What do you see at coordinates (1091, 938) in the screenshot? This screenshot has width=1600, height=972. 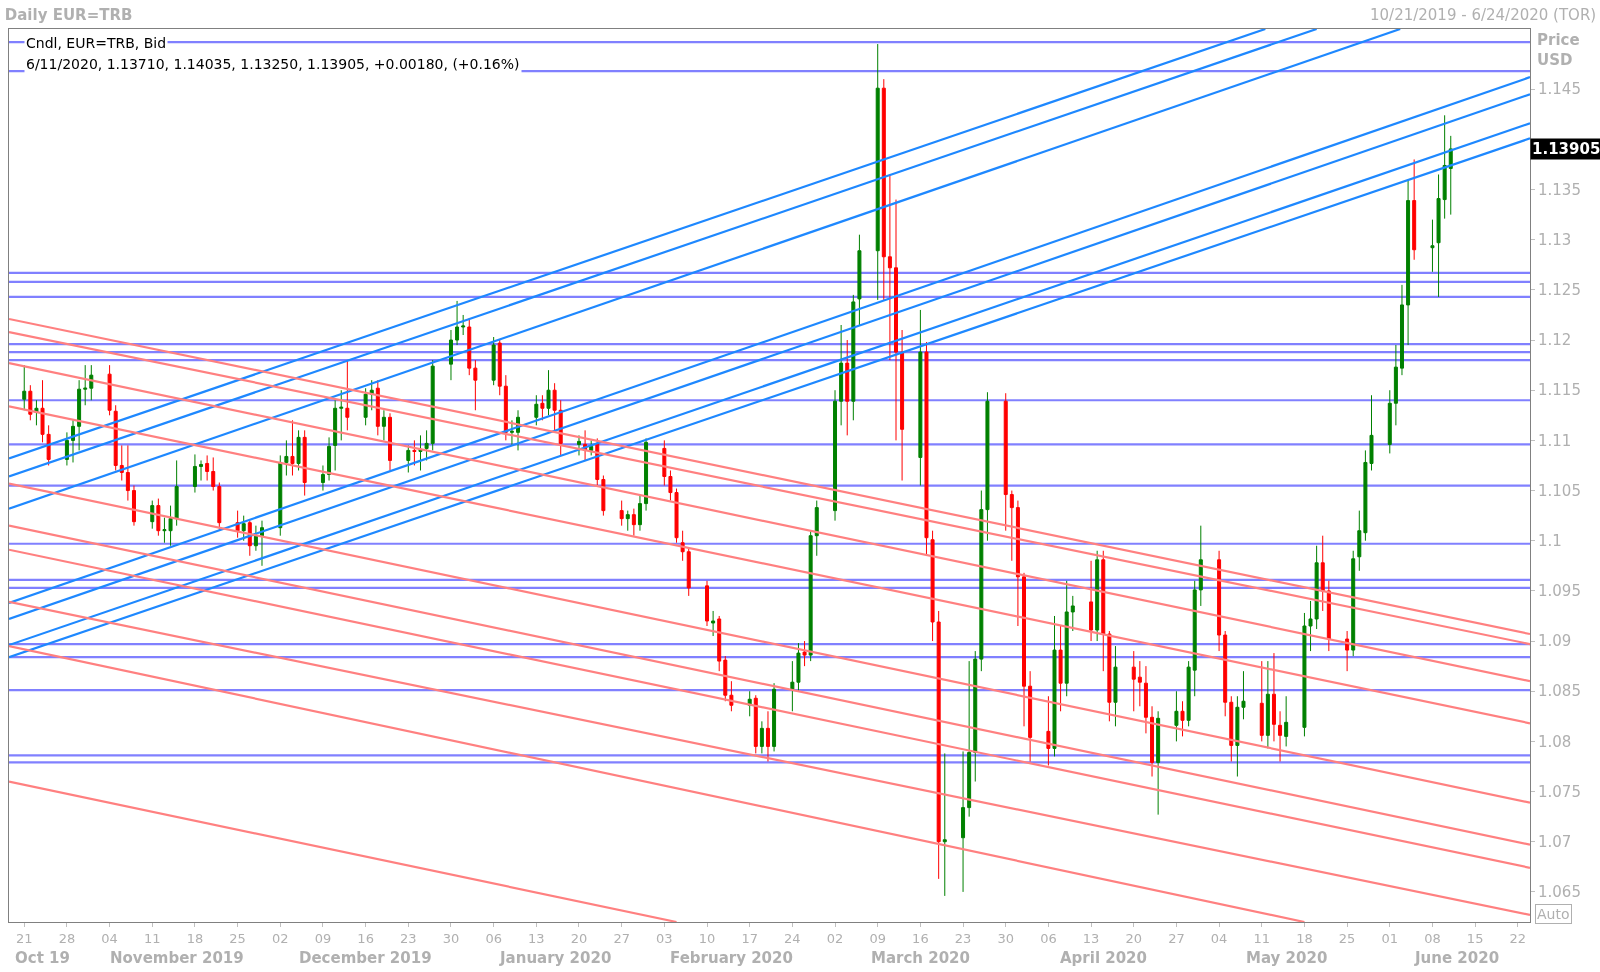 I see `x-tick-label: 13` at bounding box center [1091, 938].